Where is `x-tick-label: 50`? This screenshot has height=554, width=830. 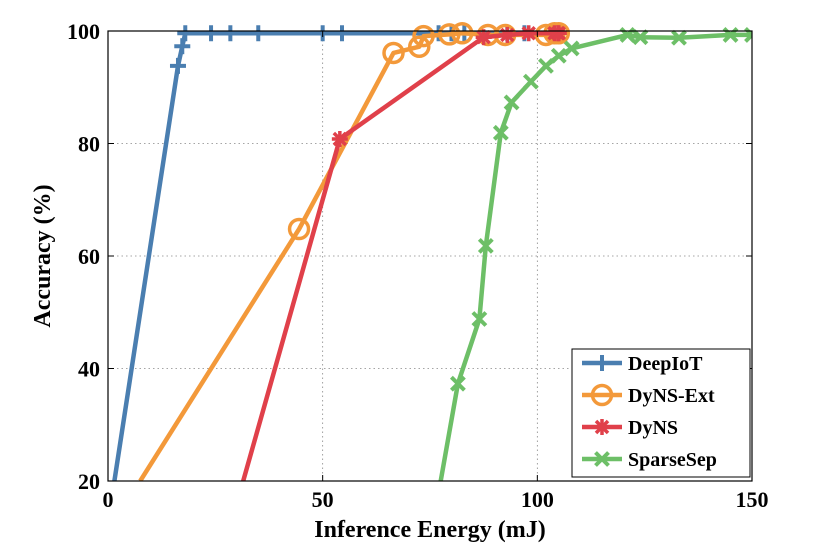 x-tick-label: 50 is located at coordinates (323, 499).